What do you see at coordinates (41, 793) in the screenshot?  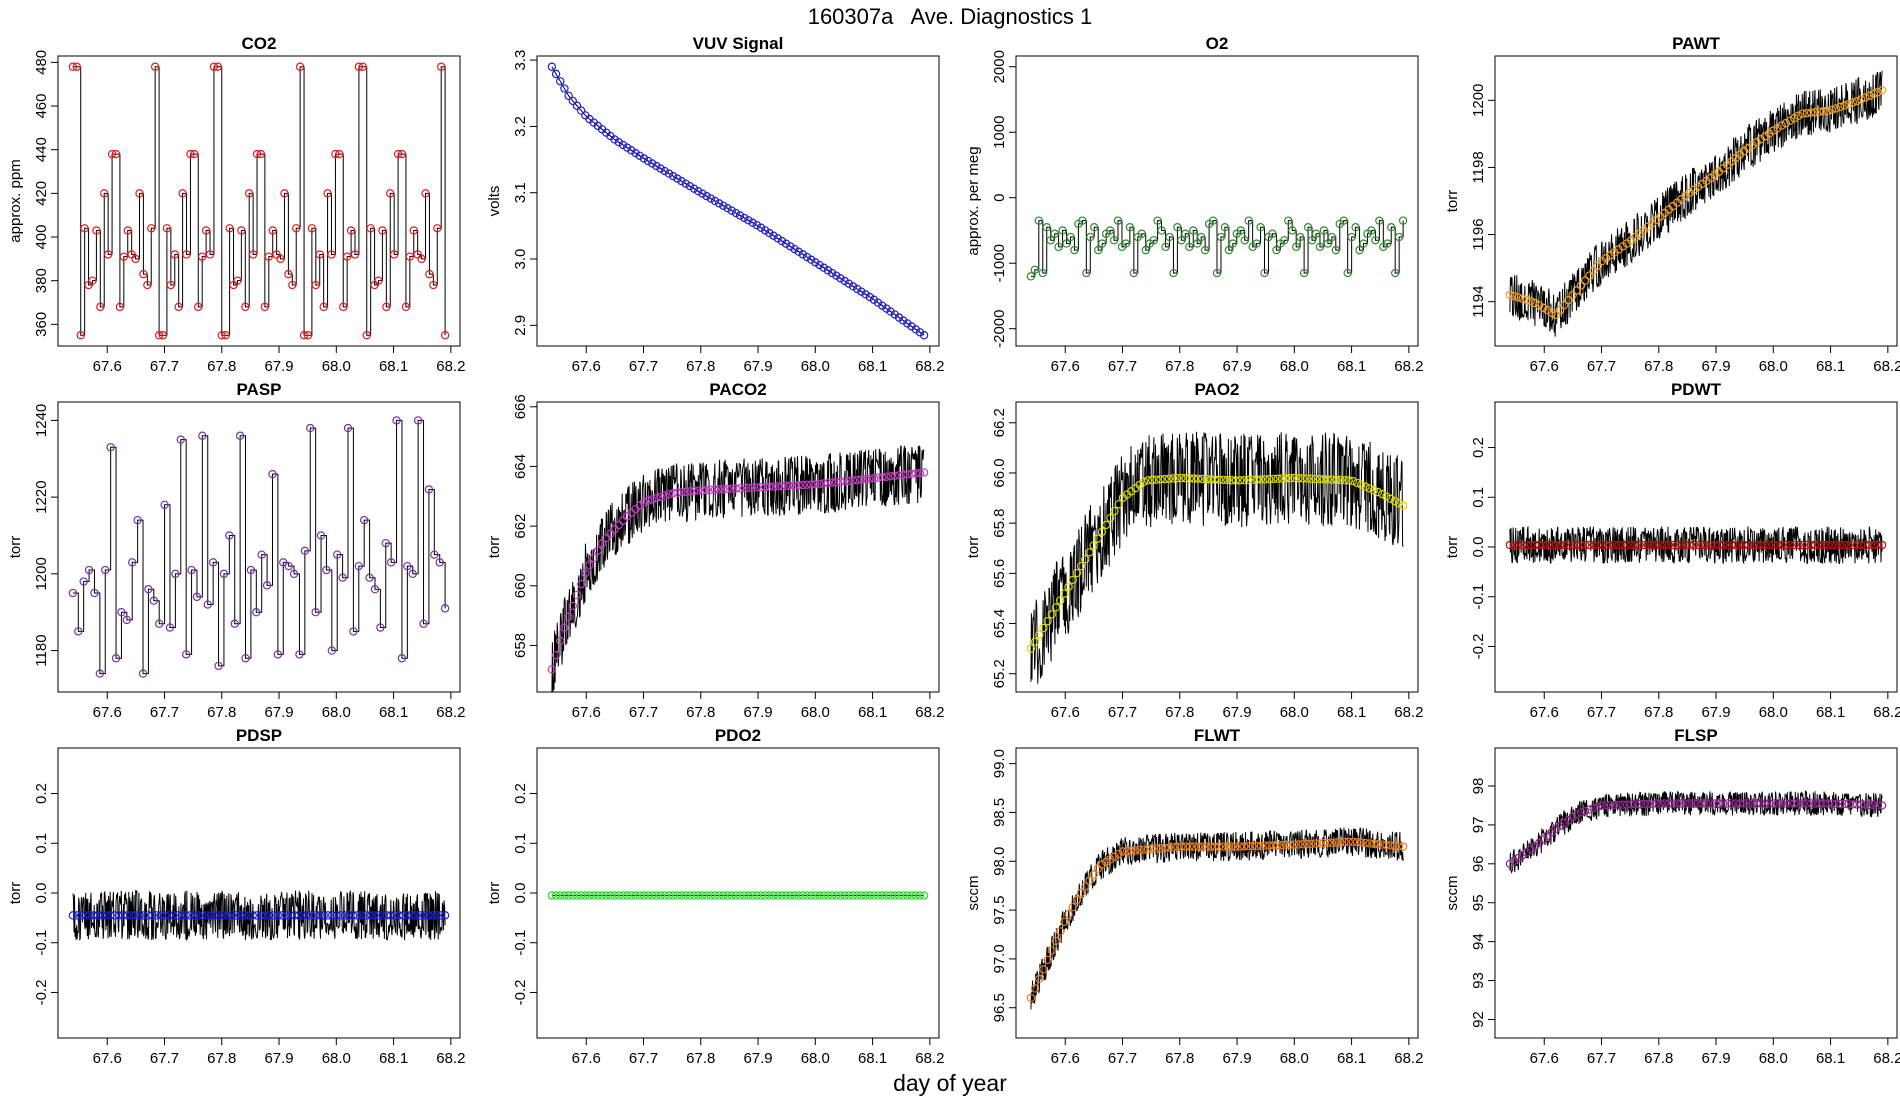 I see `y-tick-label: 0.2` at bounding box center [41, 793].